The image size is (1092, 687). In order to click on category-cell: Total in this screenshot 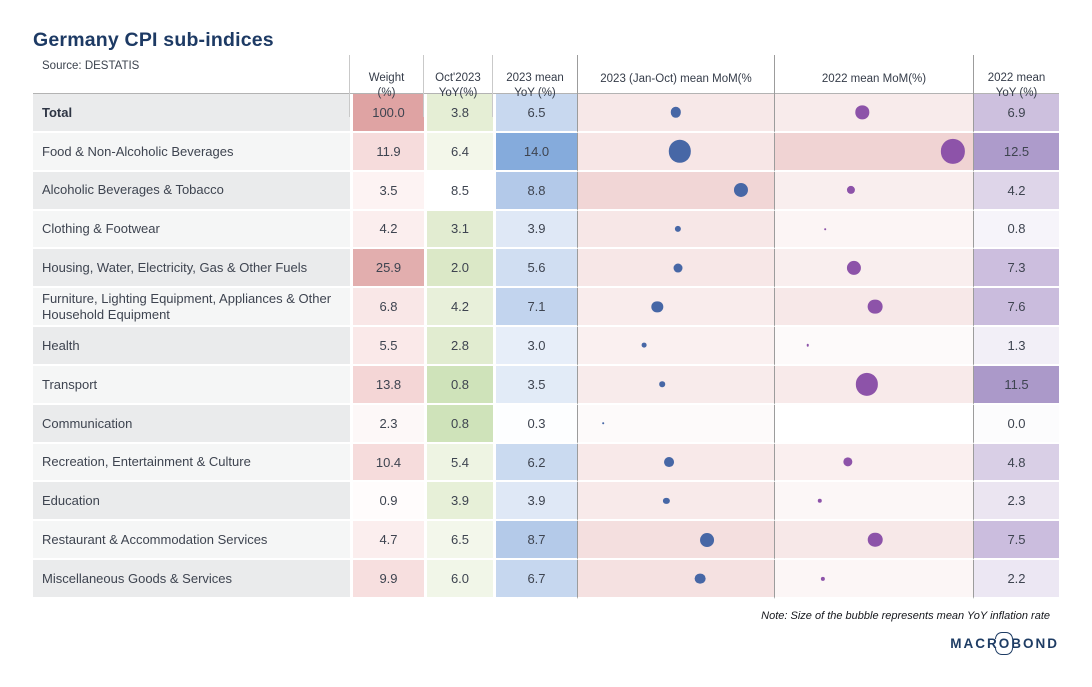, I will do `click(191, 113)`.